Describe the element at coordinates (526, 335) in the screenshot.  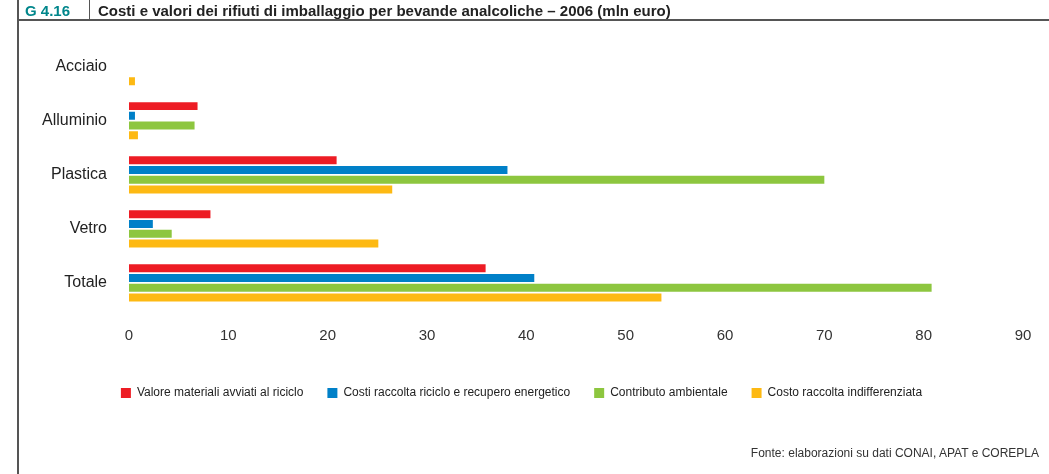
I see `x-tick-label: 40` at that location.